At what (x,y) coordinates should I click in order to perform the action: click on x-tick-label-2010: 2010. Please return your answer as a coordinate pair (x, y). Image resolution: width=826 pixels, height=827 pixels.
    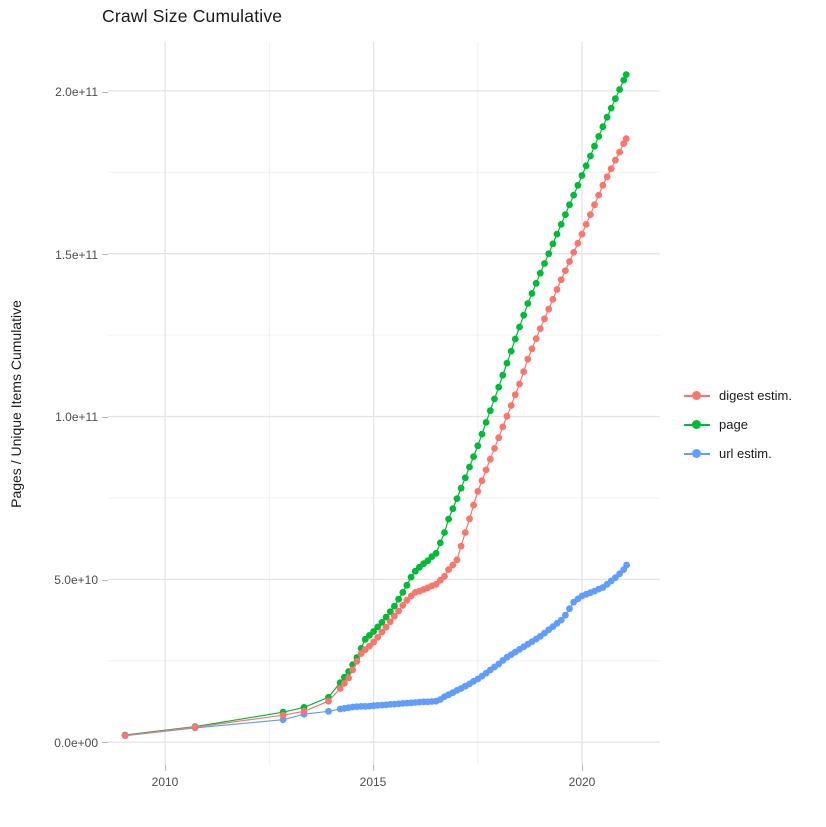
    Looking at the image, I should click on (165, 782).